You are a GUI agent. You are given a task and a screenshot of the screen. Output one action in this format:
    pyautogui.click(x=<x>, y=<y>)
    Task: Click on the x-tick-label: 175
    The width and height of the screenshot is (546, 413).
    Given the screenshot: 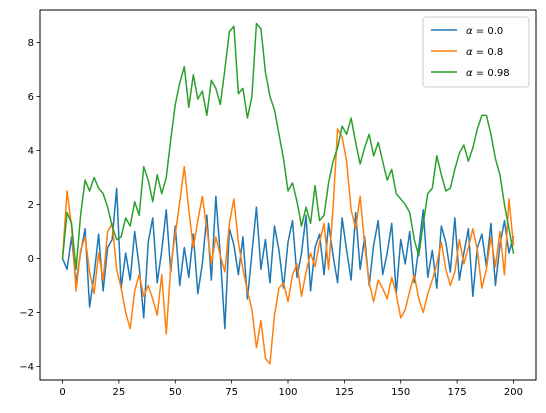 What is the action you would take?
    pyautogui.click(x=457, y=392)
    